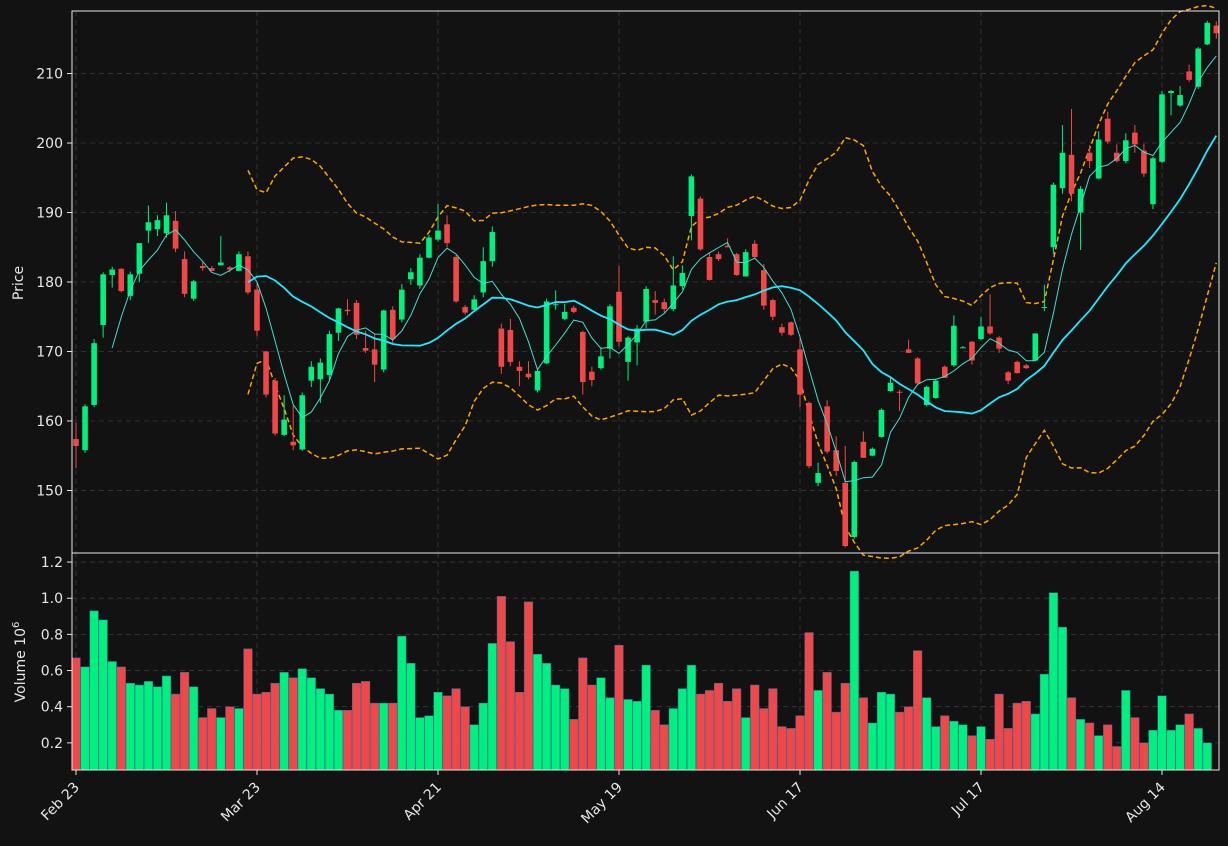 The width and height of the screenshot is (1228, 846). I want to click on price-axis-label: Price, so click(19, 283).